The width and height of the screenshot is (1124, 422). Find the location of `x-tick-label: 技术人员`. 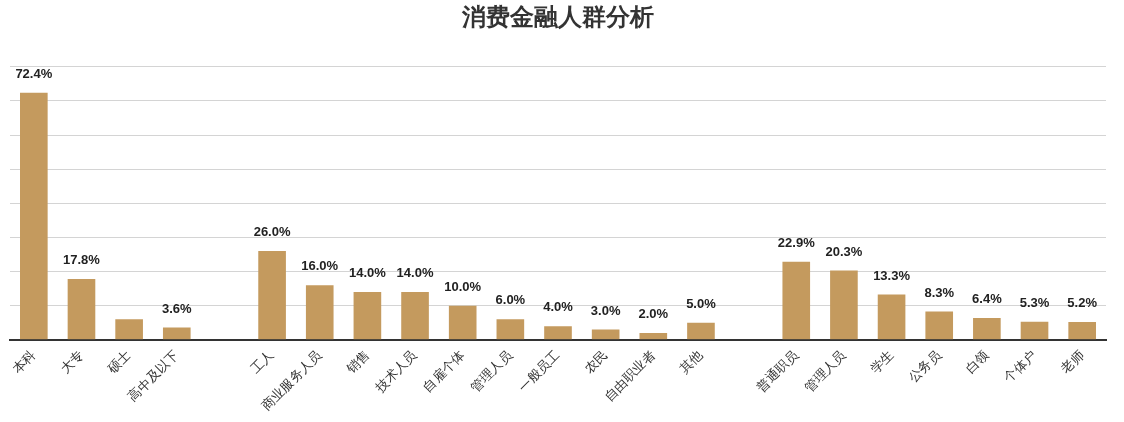

x-tick-label: 技术人员 is located at coordinates (395, 371).